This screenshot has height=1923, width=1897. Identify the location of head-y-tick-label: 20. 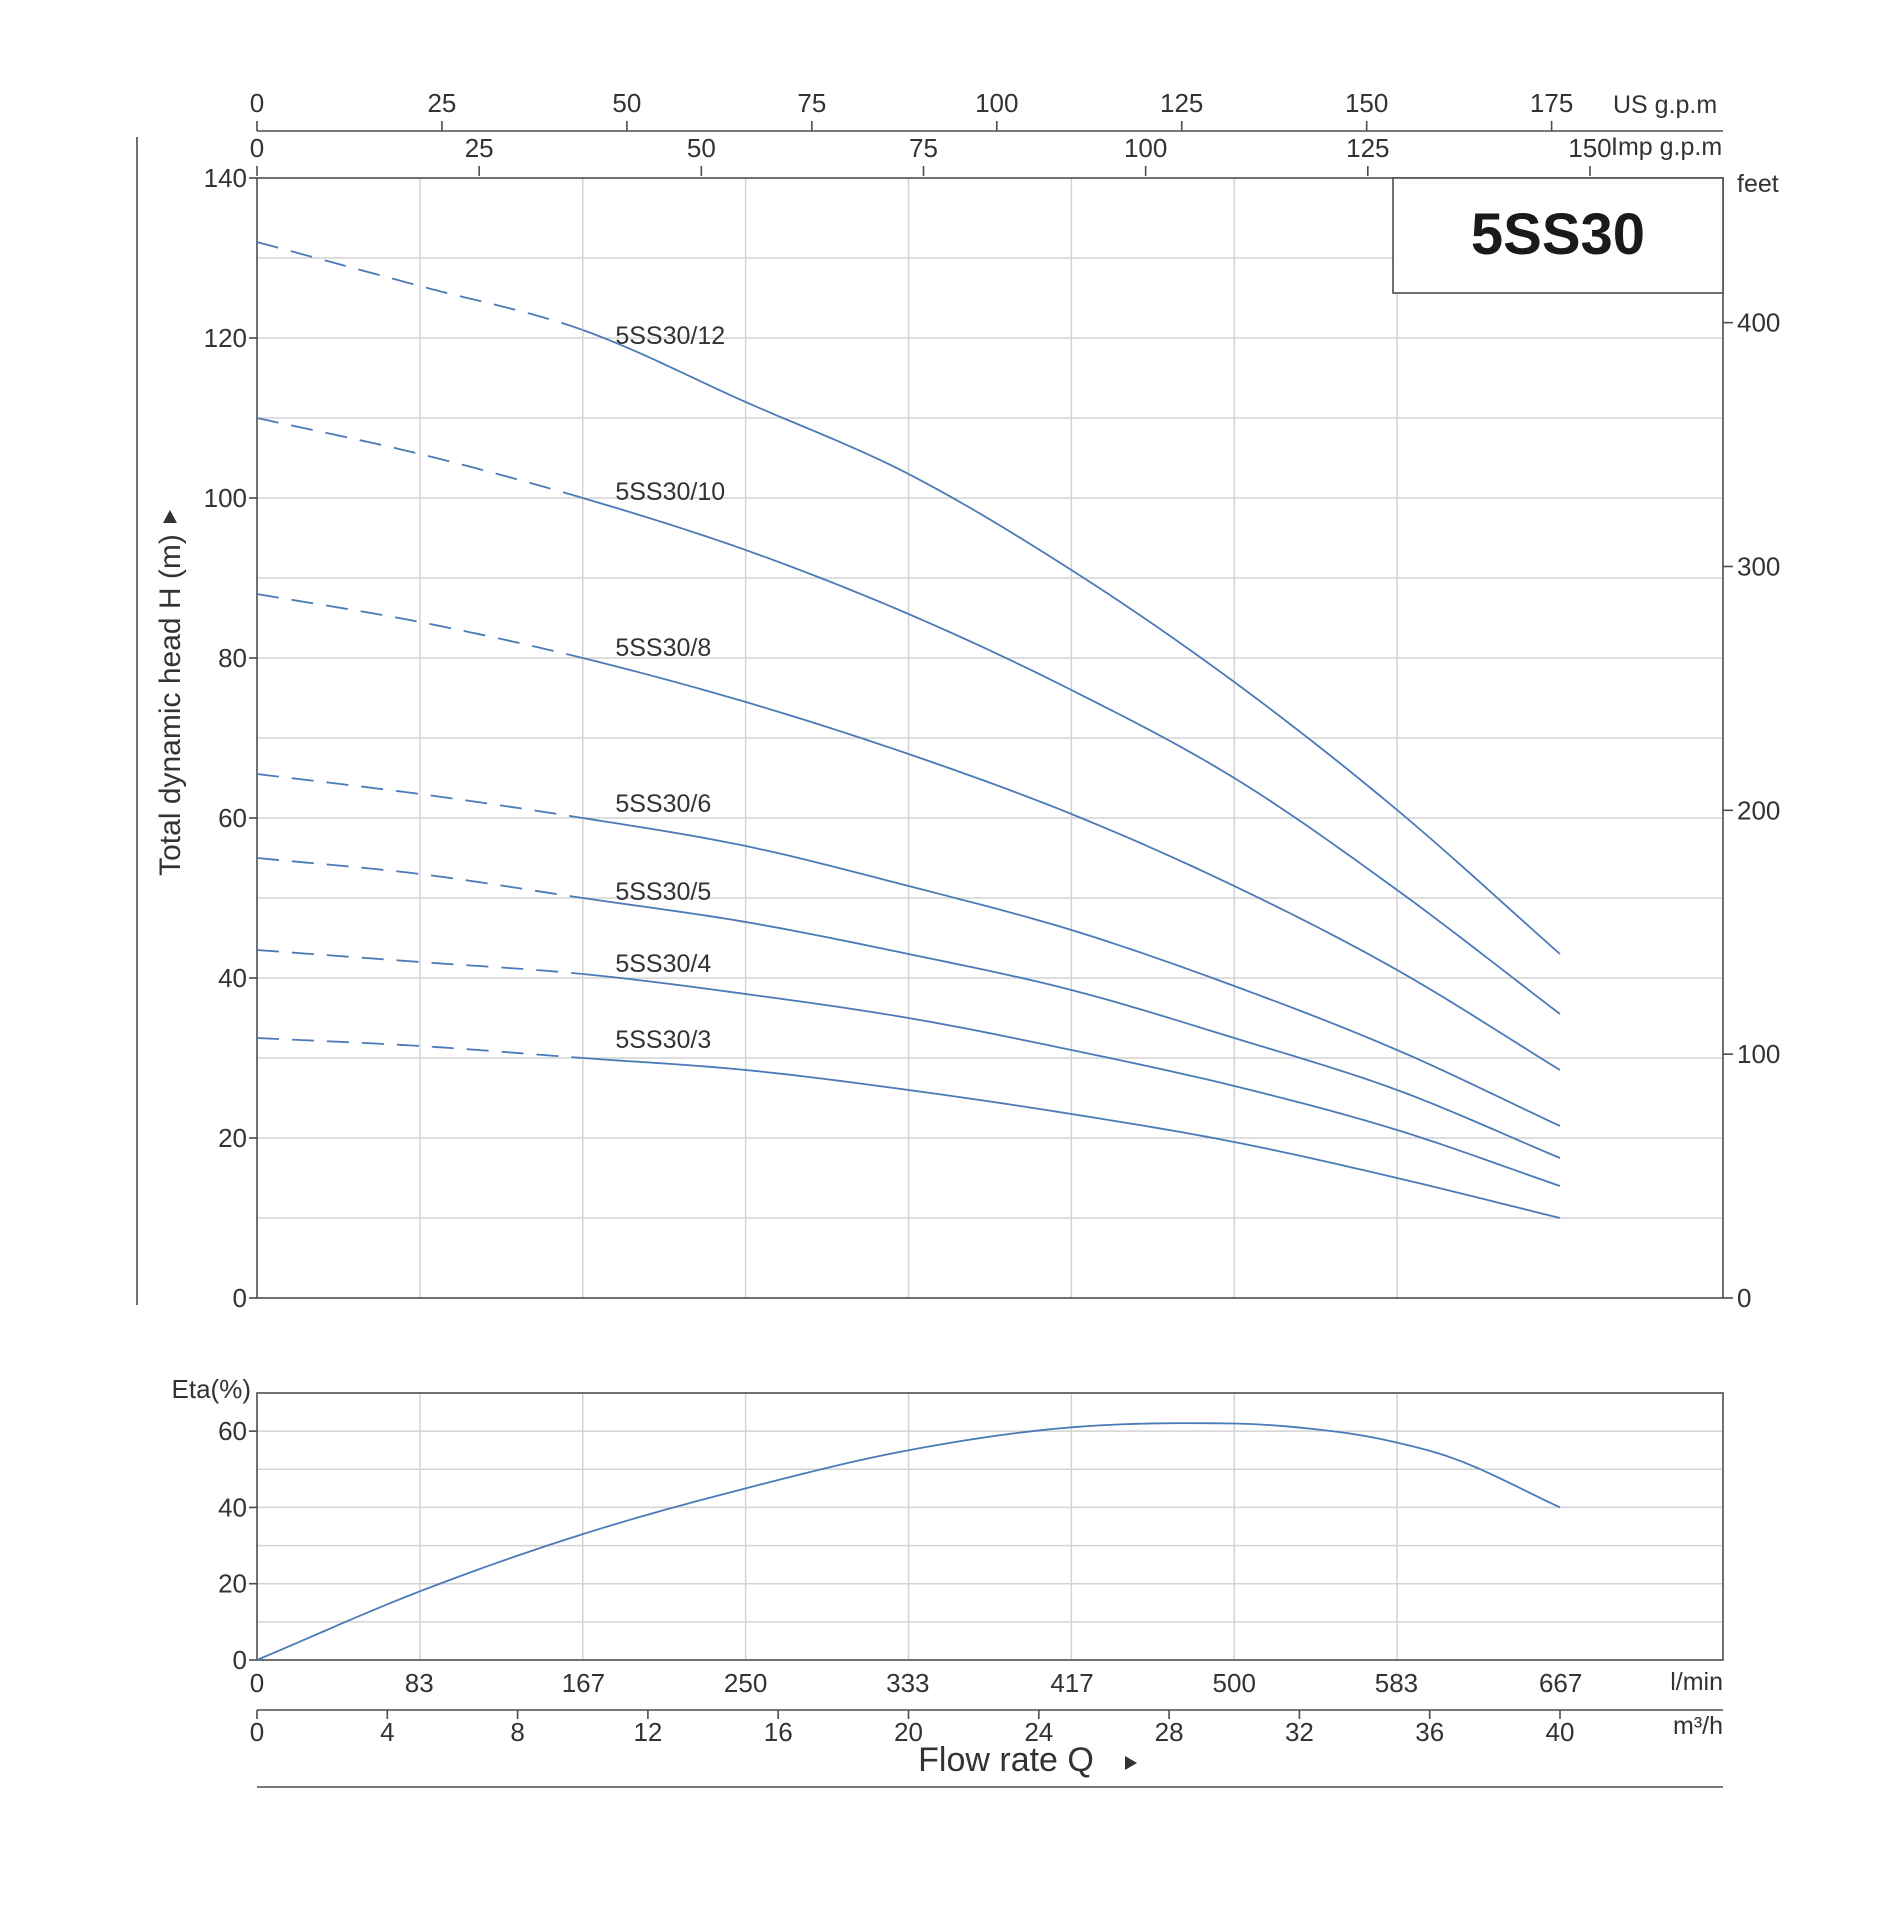
(232, 1138).